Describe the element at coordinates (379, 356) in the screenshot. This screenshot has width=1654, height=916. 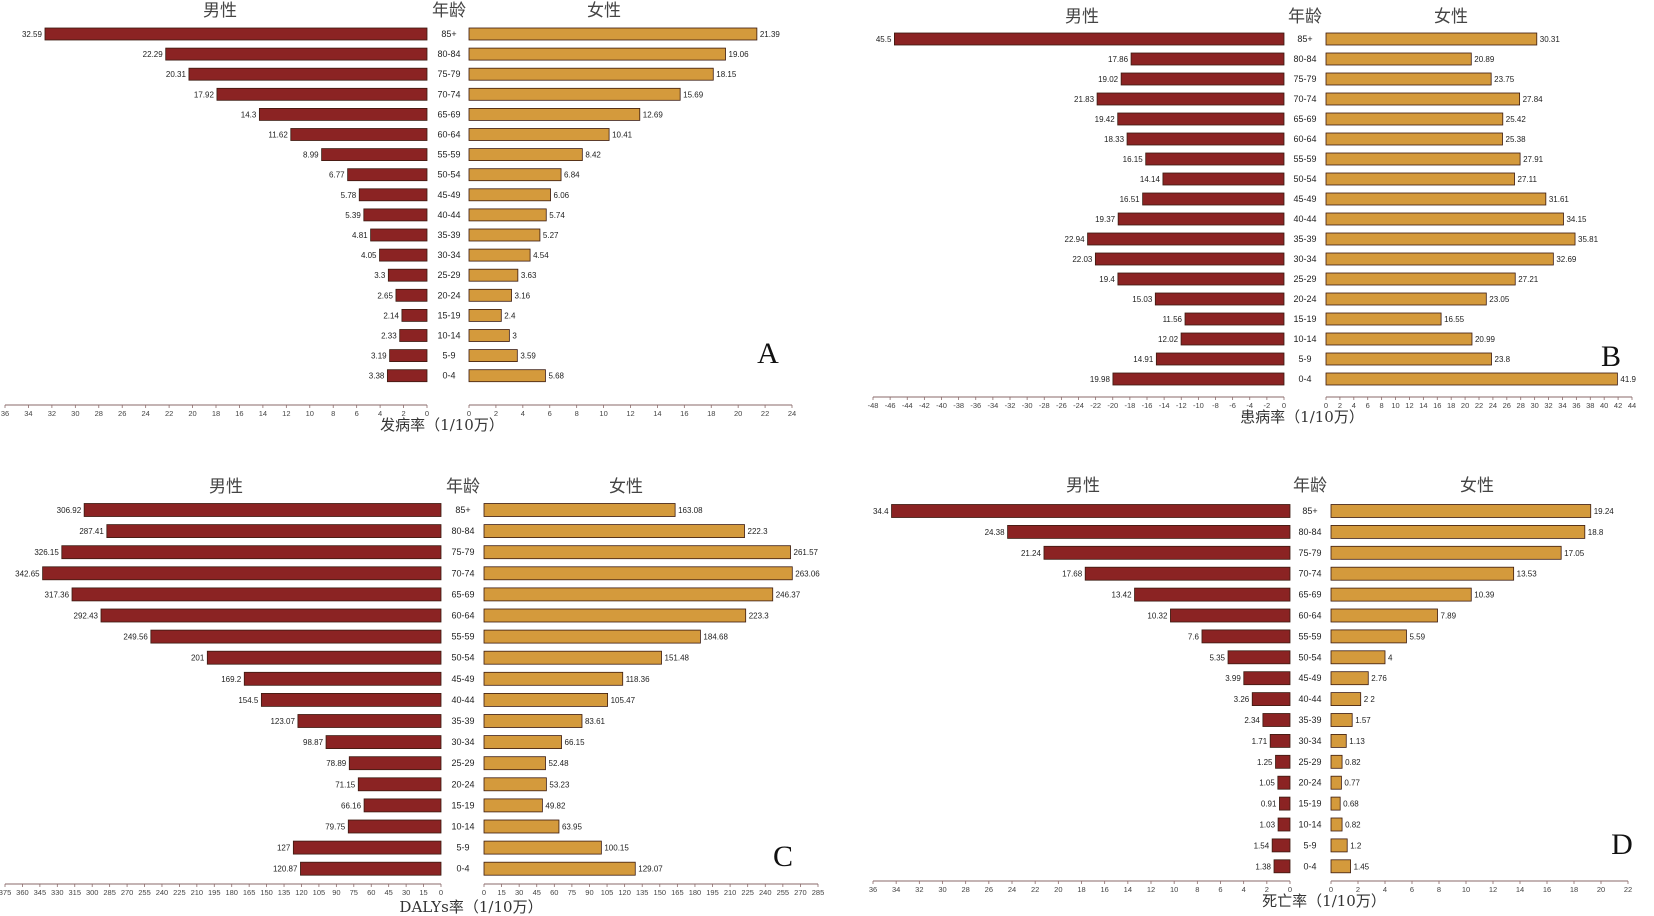
I see `value-label-male-5-9: 3.19` at that location.